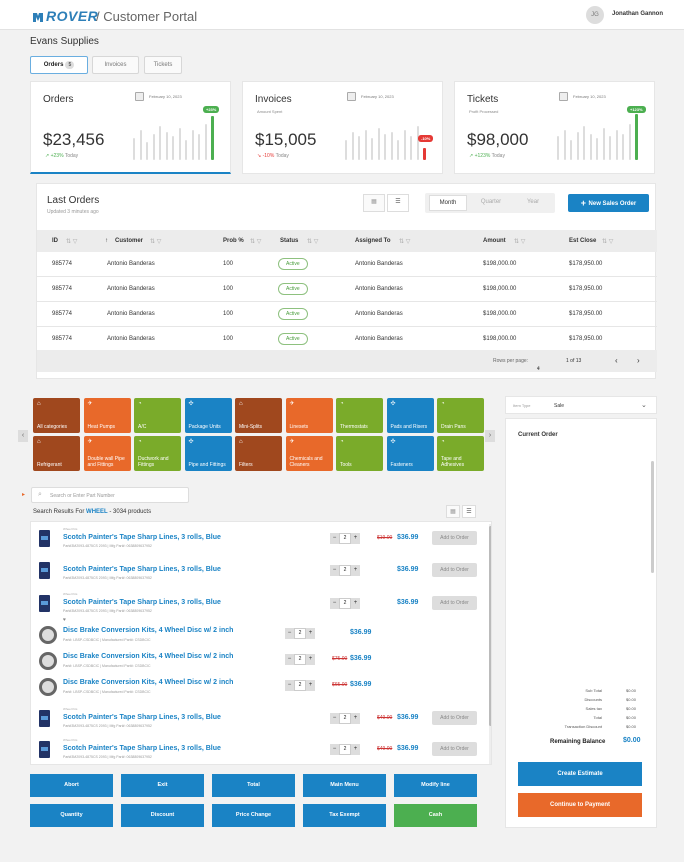 The image size is (684, 862). What do you see at coordinates (208, 453) in the screenshot?
I see `category-tile: ✣ Pipe and Fittings` at bounding box center [208, 453].